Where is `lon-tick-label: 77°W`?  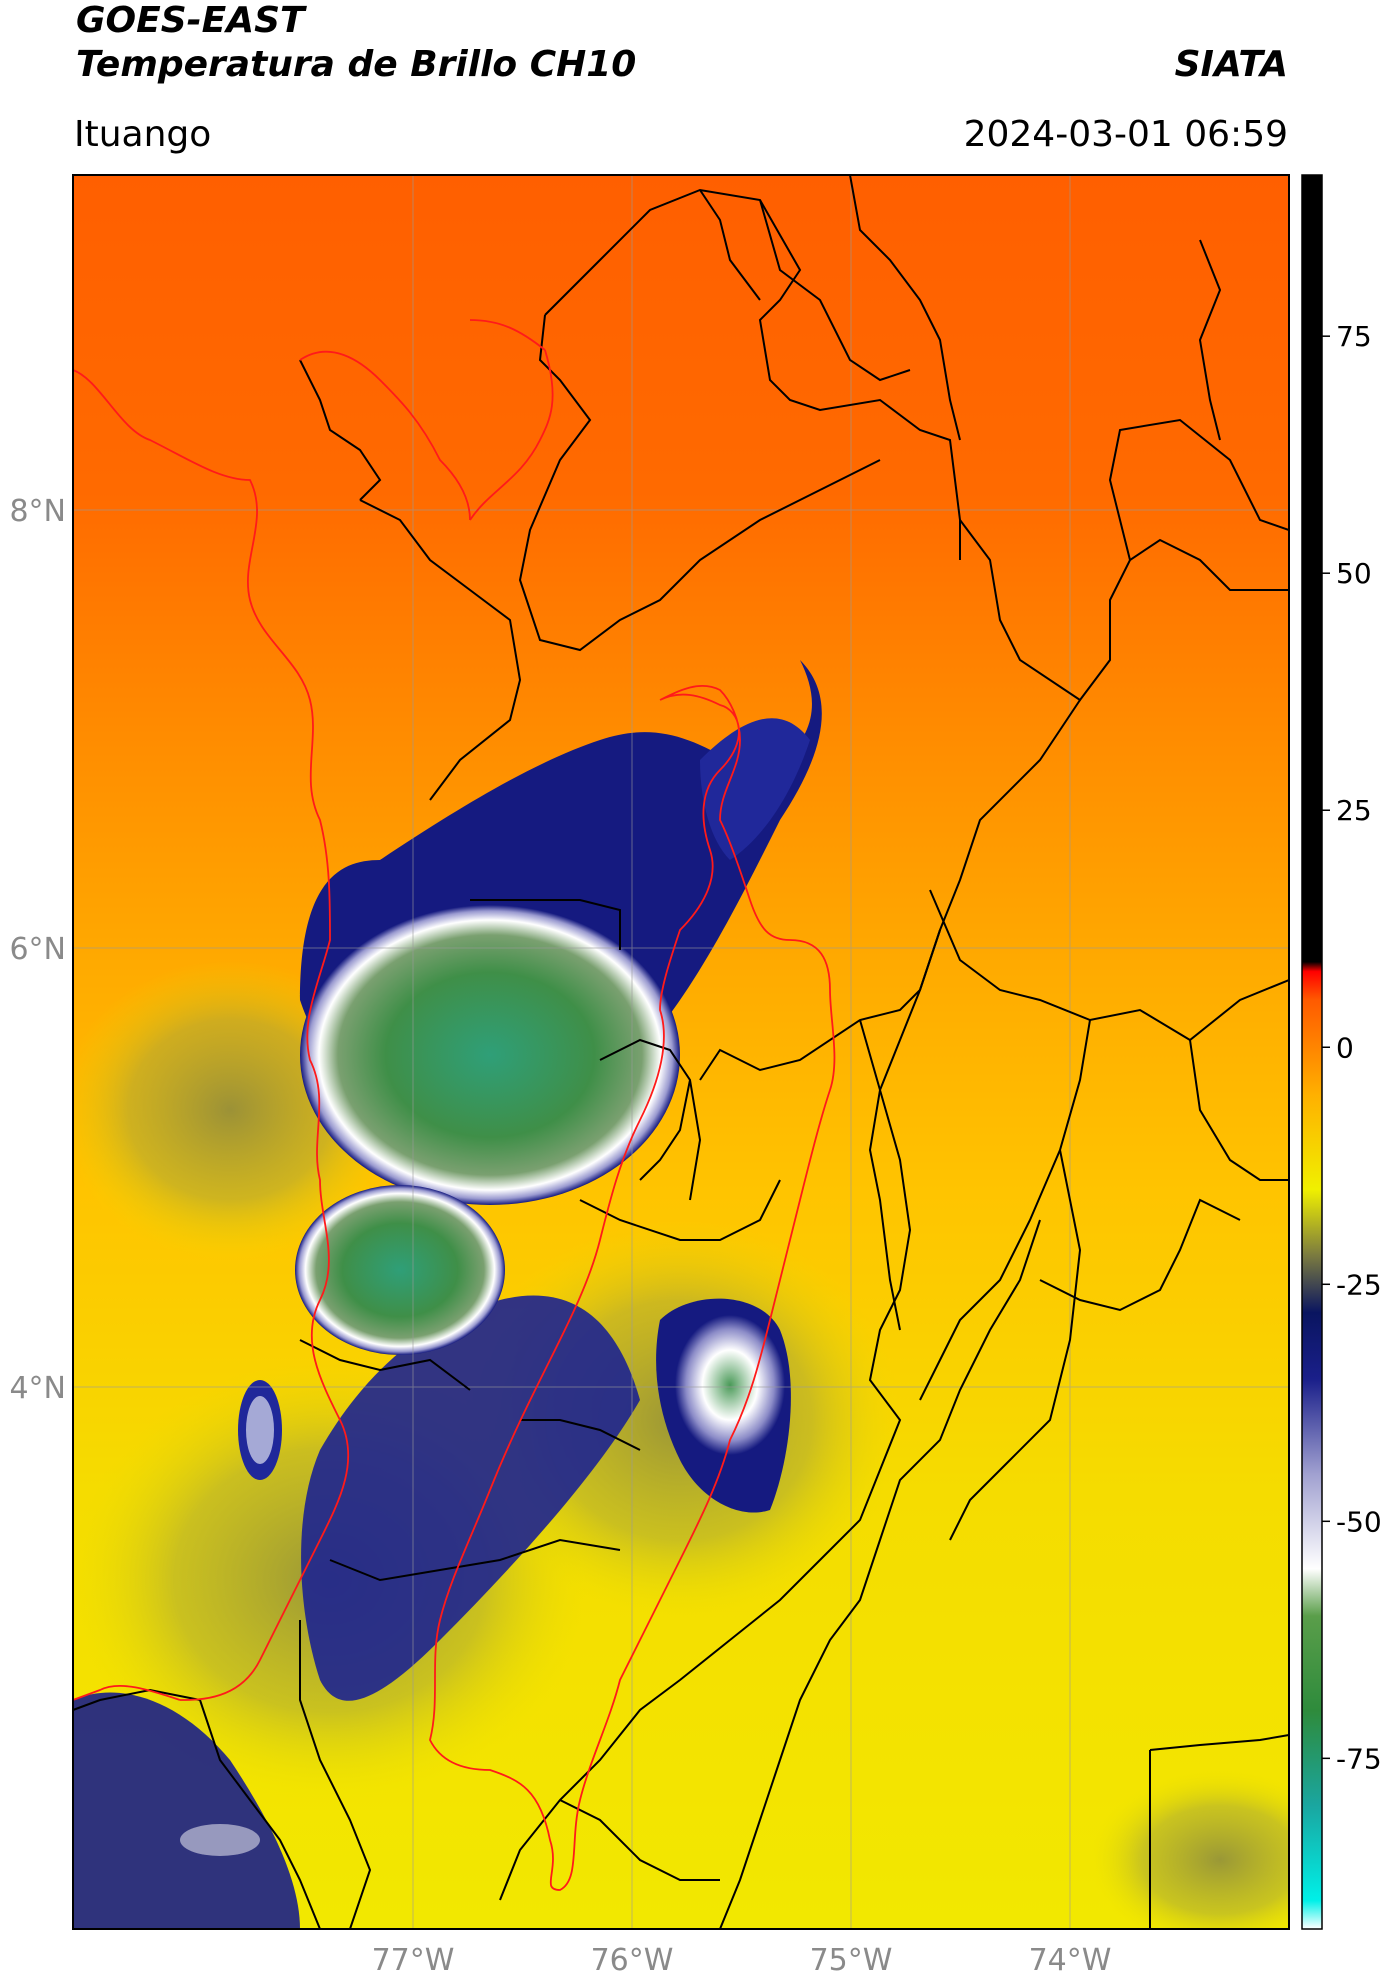
lon-tick-label: 77°W is located at coordinates (413, 1960).